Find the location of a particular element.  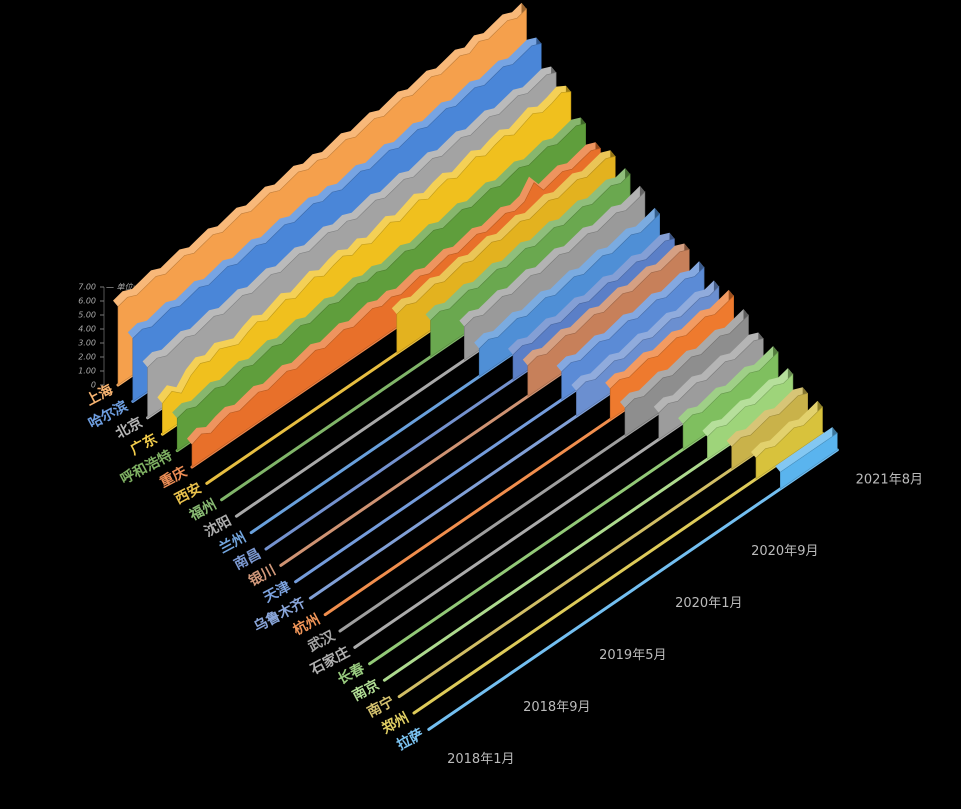

y-tick-label: 5.00 is located at coordinates (87, 315).